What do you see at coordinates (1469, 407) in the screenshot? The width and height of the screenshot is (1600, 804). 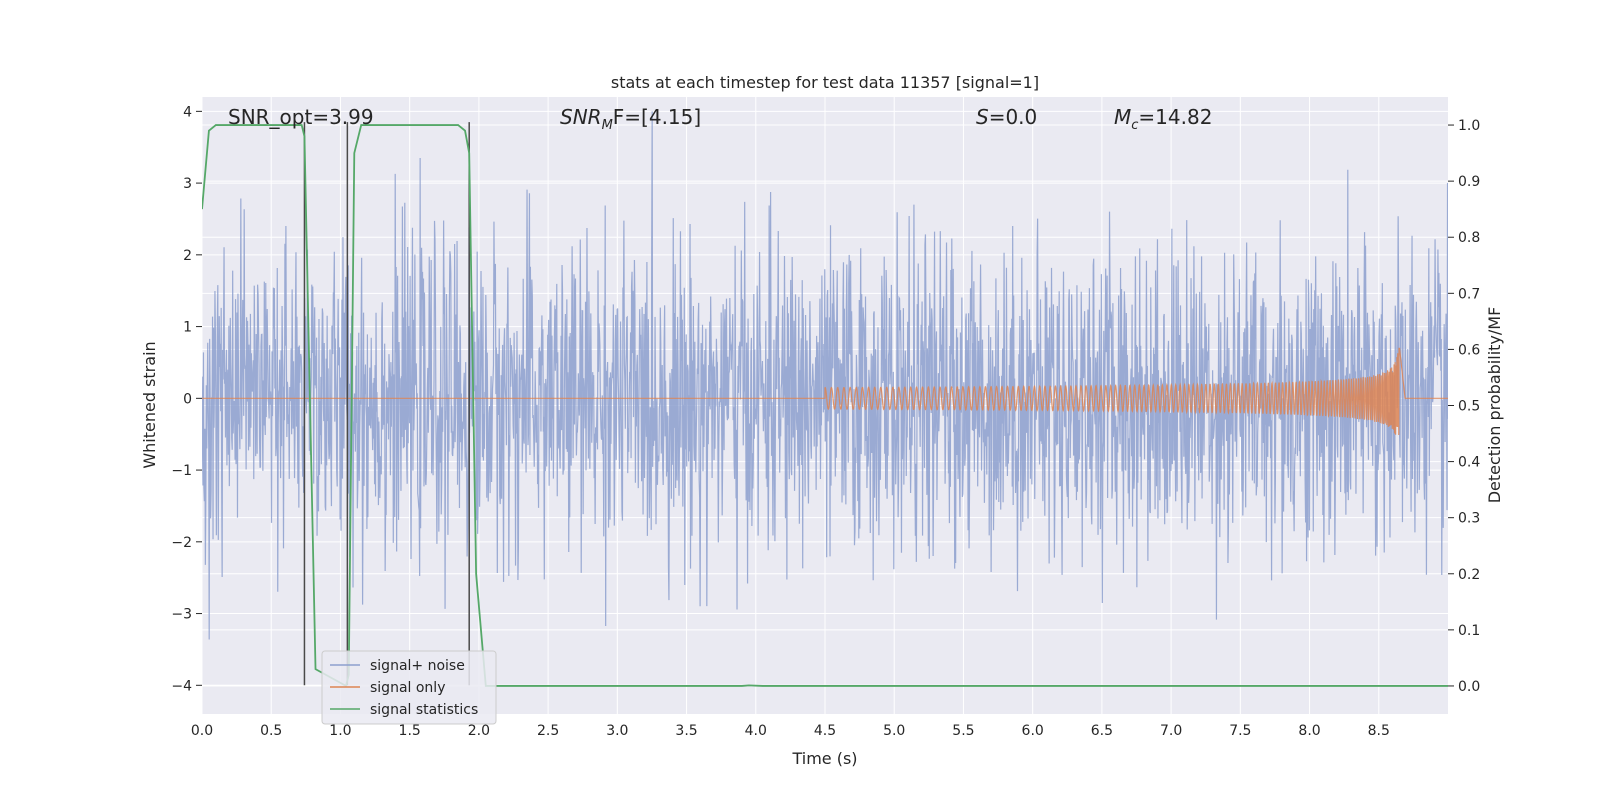 I see `y2-tick-label: 0.5` at bounding box center [1469, 407].